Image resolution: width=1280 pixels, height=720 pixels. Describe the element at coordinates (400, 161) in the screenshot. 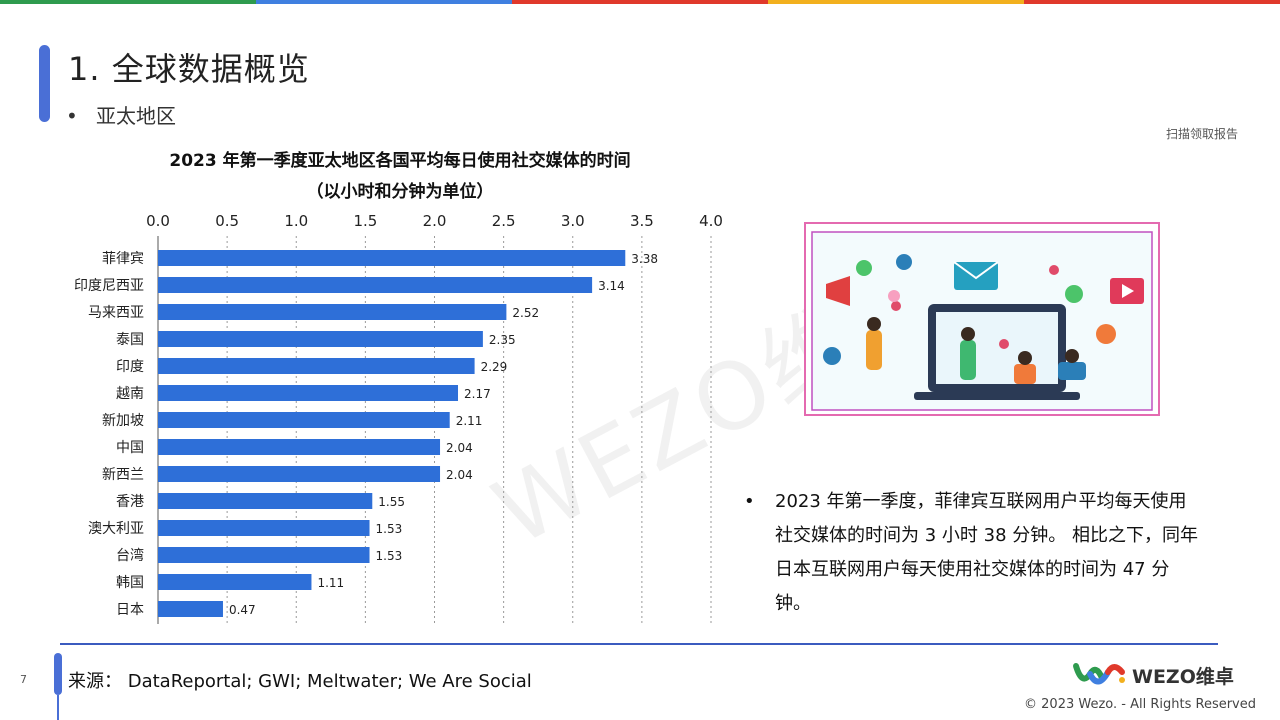

I see `chart-title-line1: 2023 年第一季度亚太地区各国平均每日使用社交媒体的时间` at that location.